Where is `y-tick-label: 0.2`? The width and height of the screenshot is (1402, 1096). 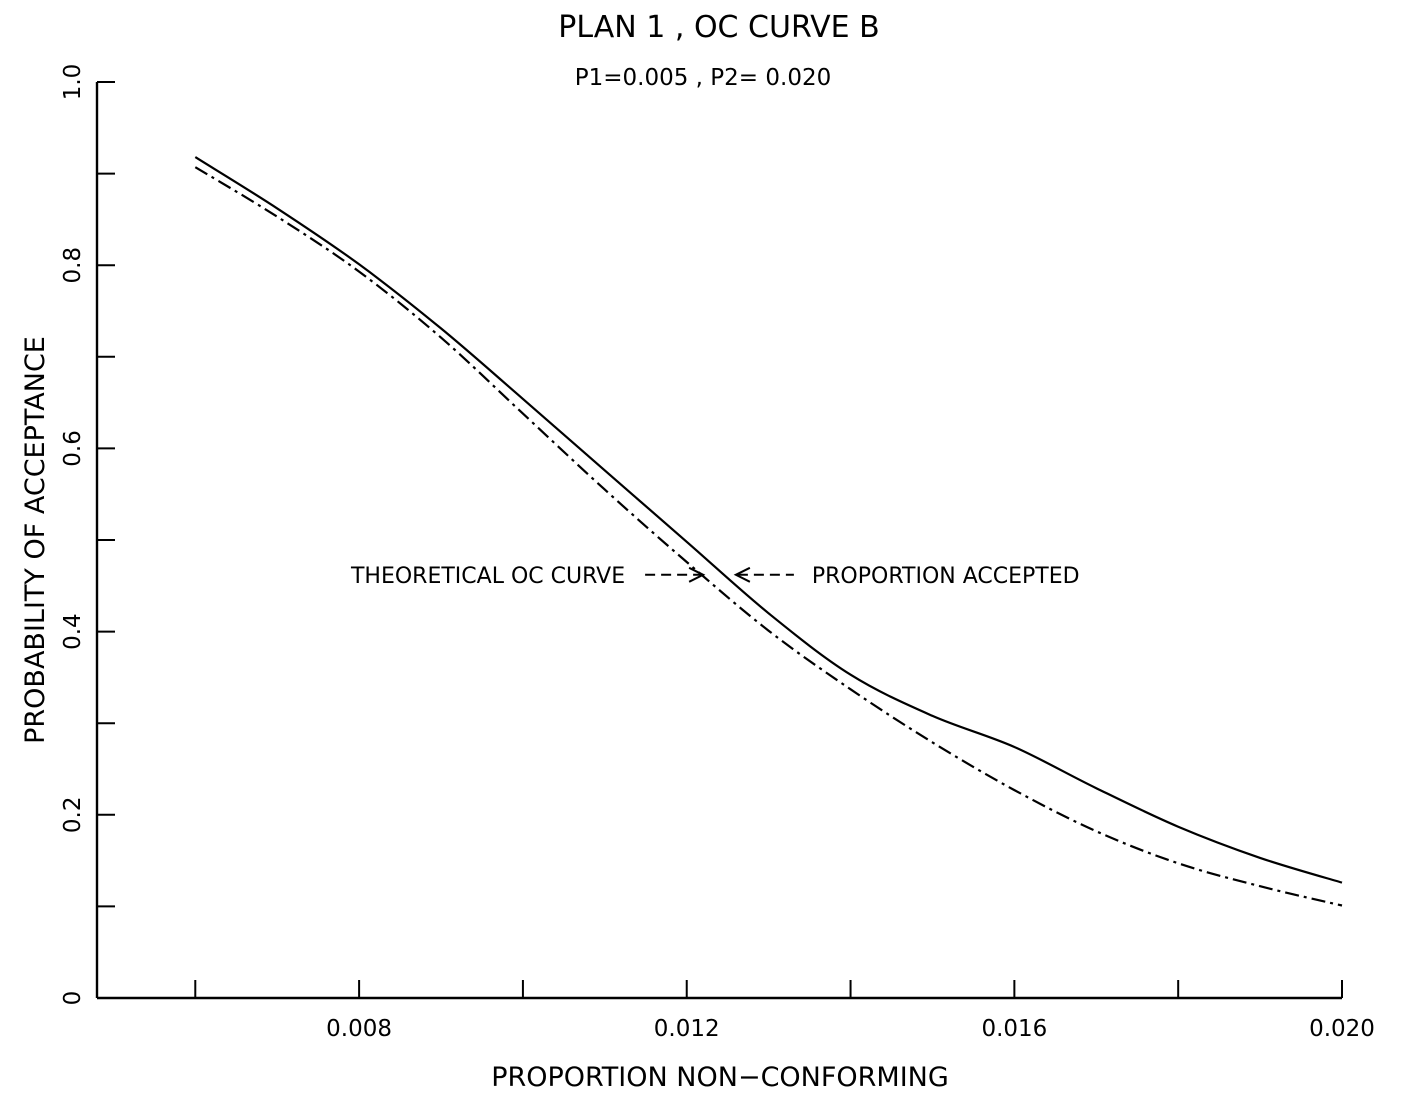 y-tick-label: 0.2 is located at coordinates (73, 815).